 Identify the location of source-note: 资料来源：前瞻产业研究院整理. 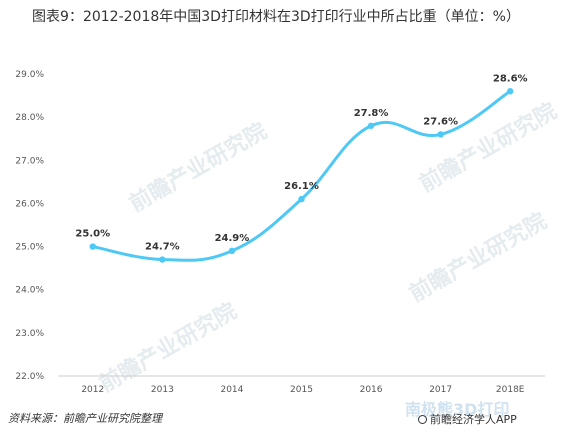
(85, 418).